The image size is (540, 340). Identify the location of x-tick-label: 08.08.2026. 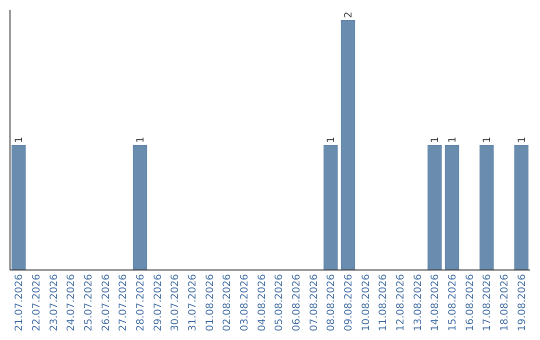
(332, 303).